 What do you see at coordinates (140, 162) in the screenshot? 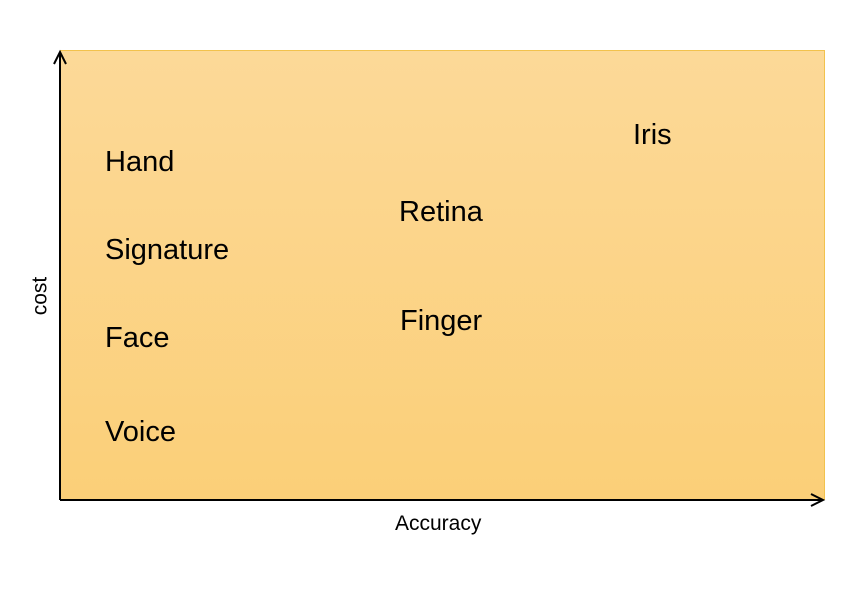
I see `item-hand: Hand` at bounding box center [140, 162].